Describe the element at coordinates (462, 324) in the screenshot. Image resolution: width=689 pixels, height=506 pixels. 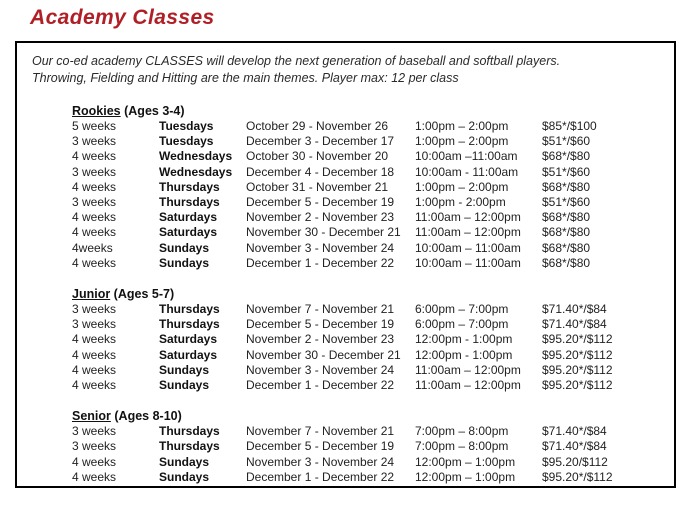
I see `time-cell: 6:00pm – 7:00pm` at that location.